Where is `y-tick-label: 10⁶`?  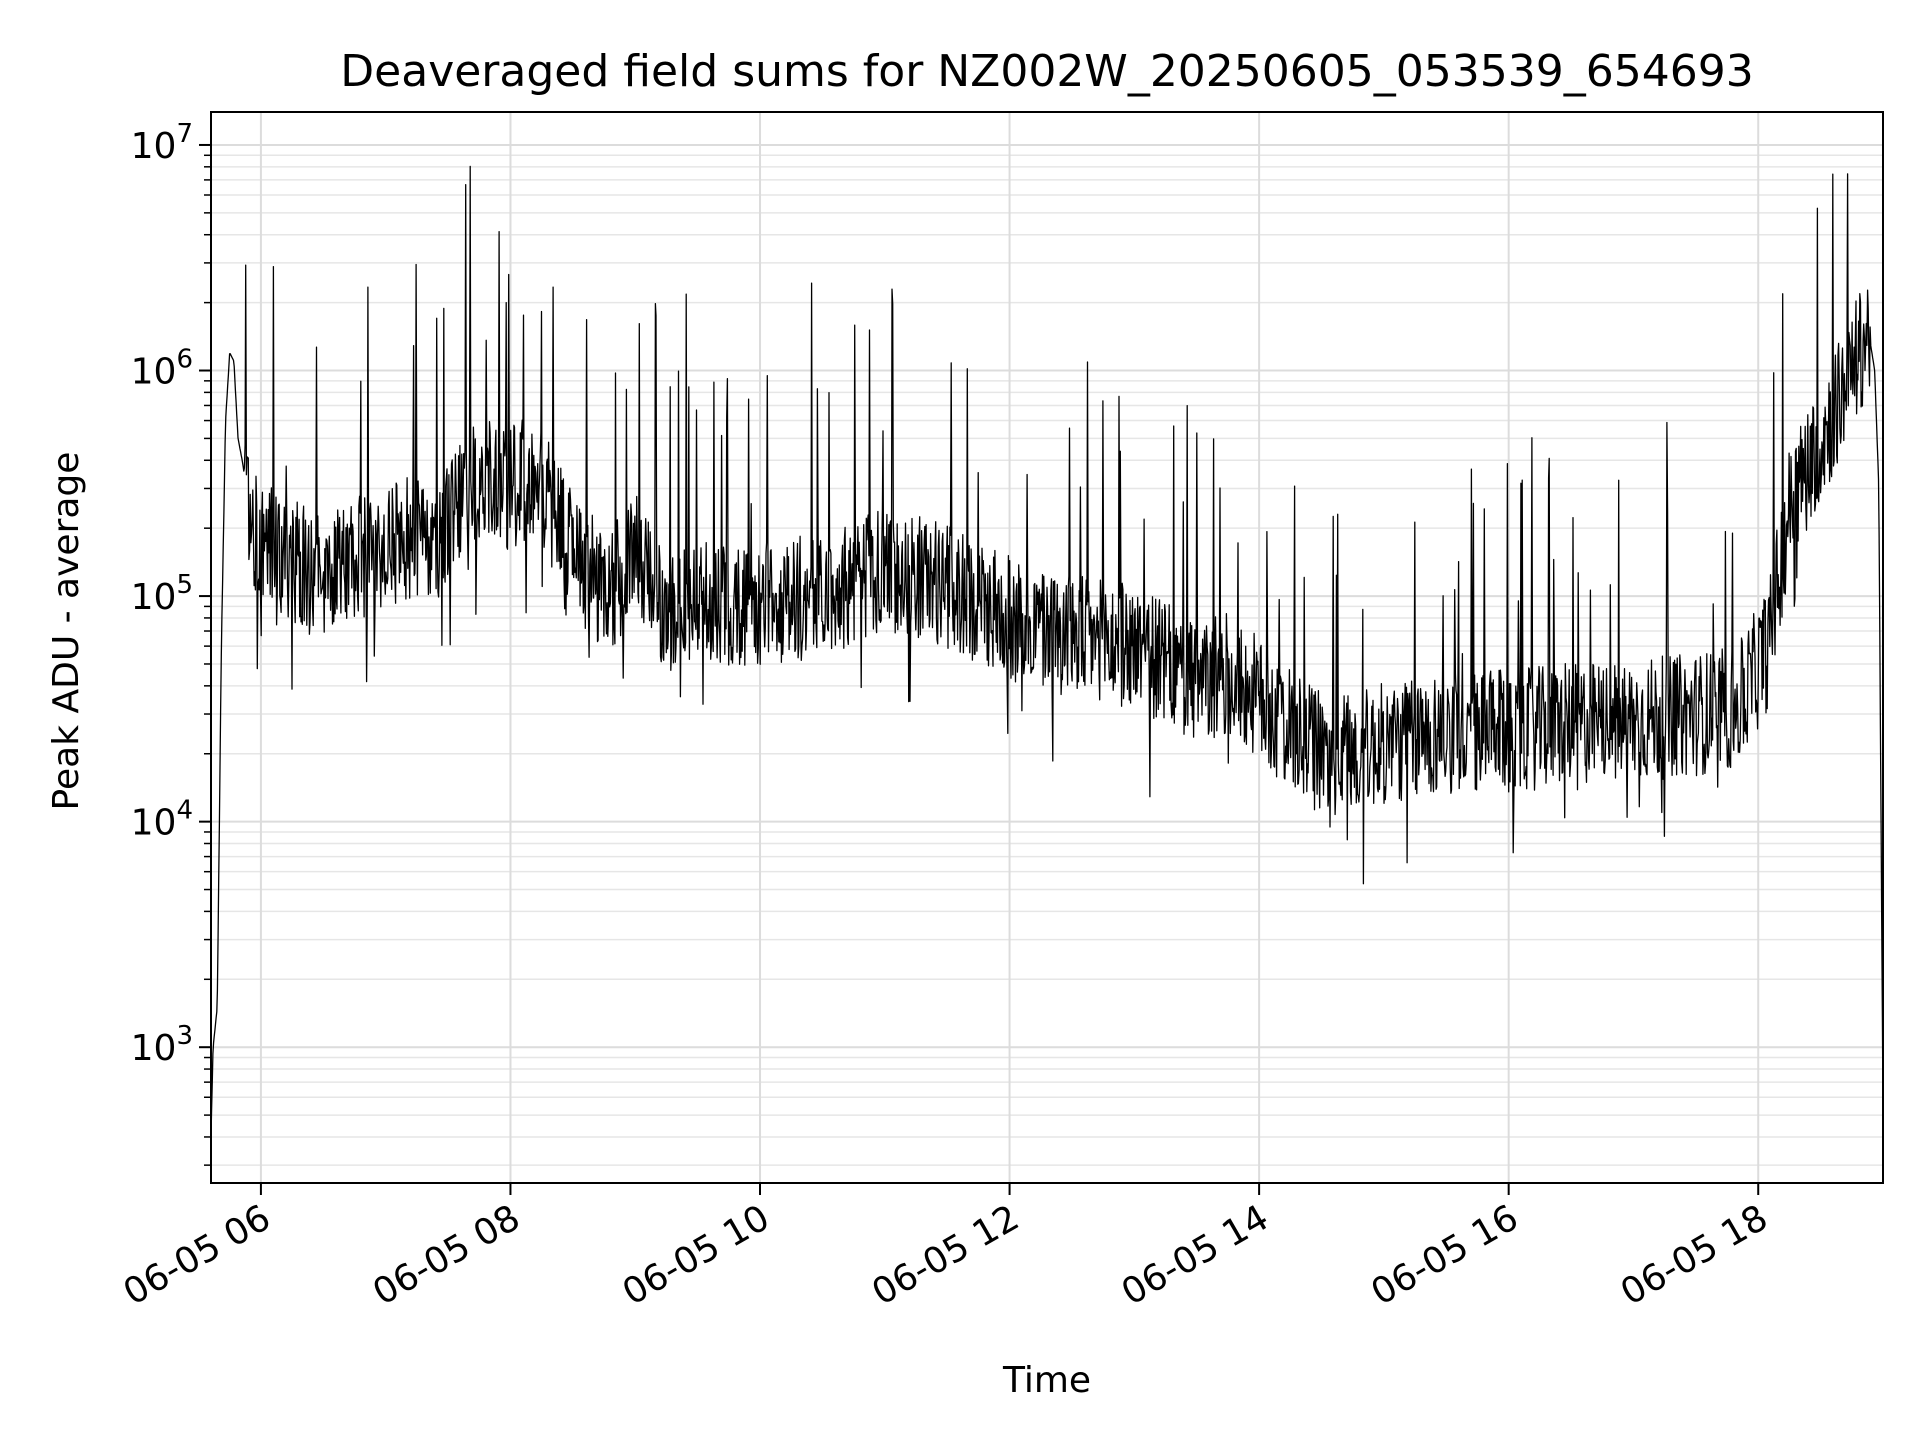
y-tick-label: 10⁶ is located at coordinates (162, 369).